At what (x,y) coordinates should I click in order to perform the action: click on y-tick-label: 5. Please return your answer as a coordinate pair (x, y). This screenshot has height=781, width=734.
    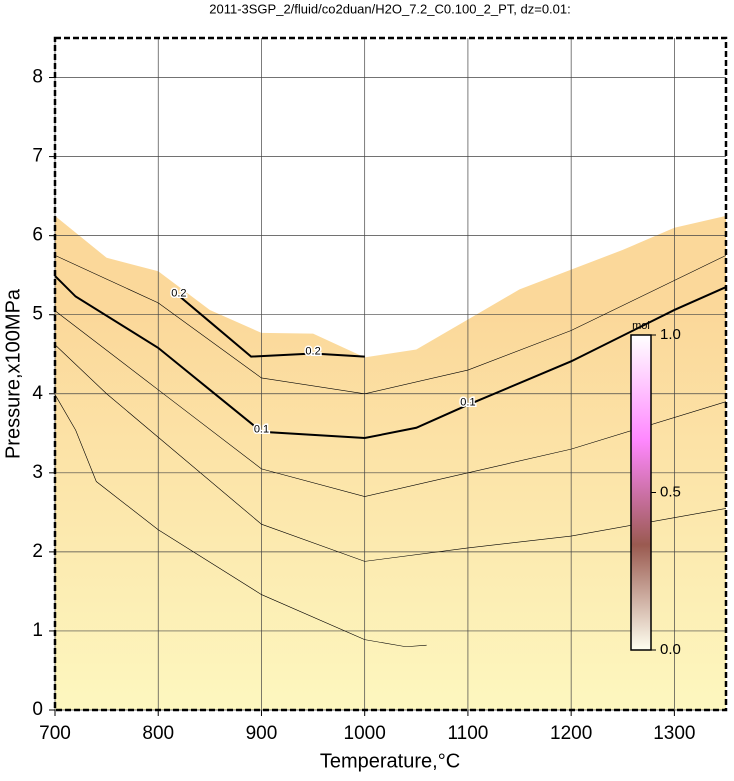
    Looking at the image, I should click on (37, 314).